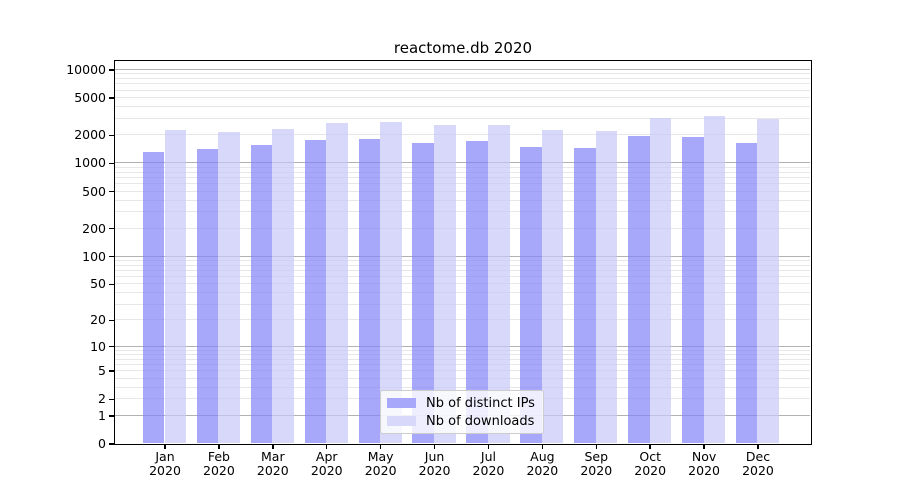 The width and height of the screenshot is (900, 500). I want to click on bar-distinct-ips-mar, so click(261, 294).